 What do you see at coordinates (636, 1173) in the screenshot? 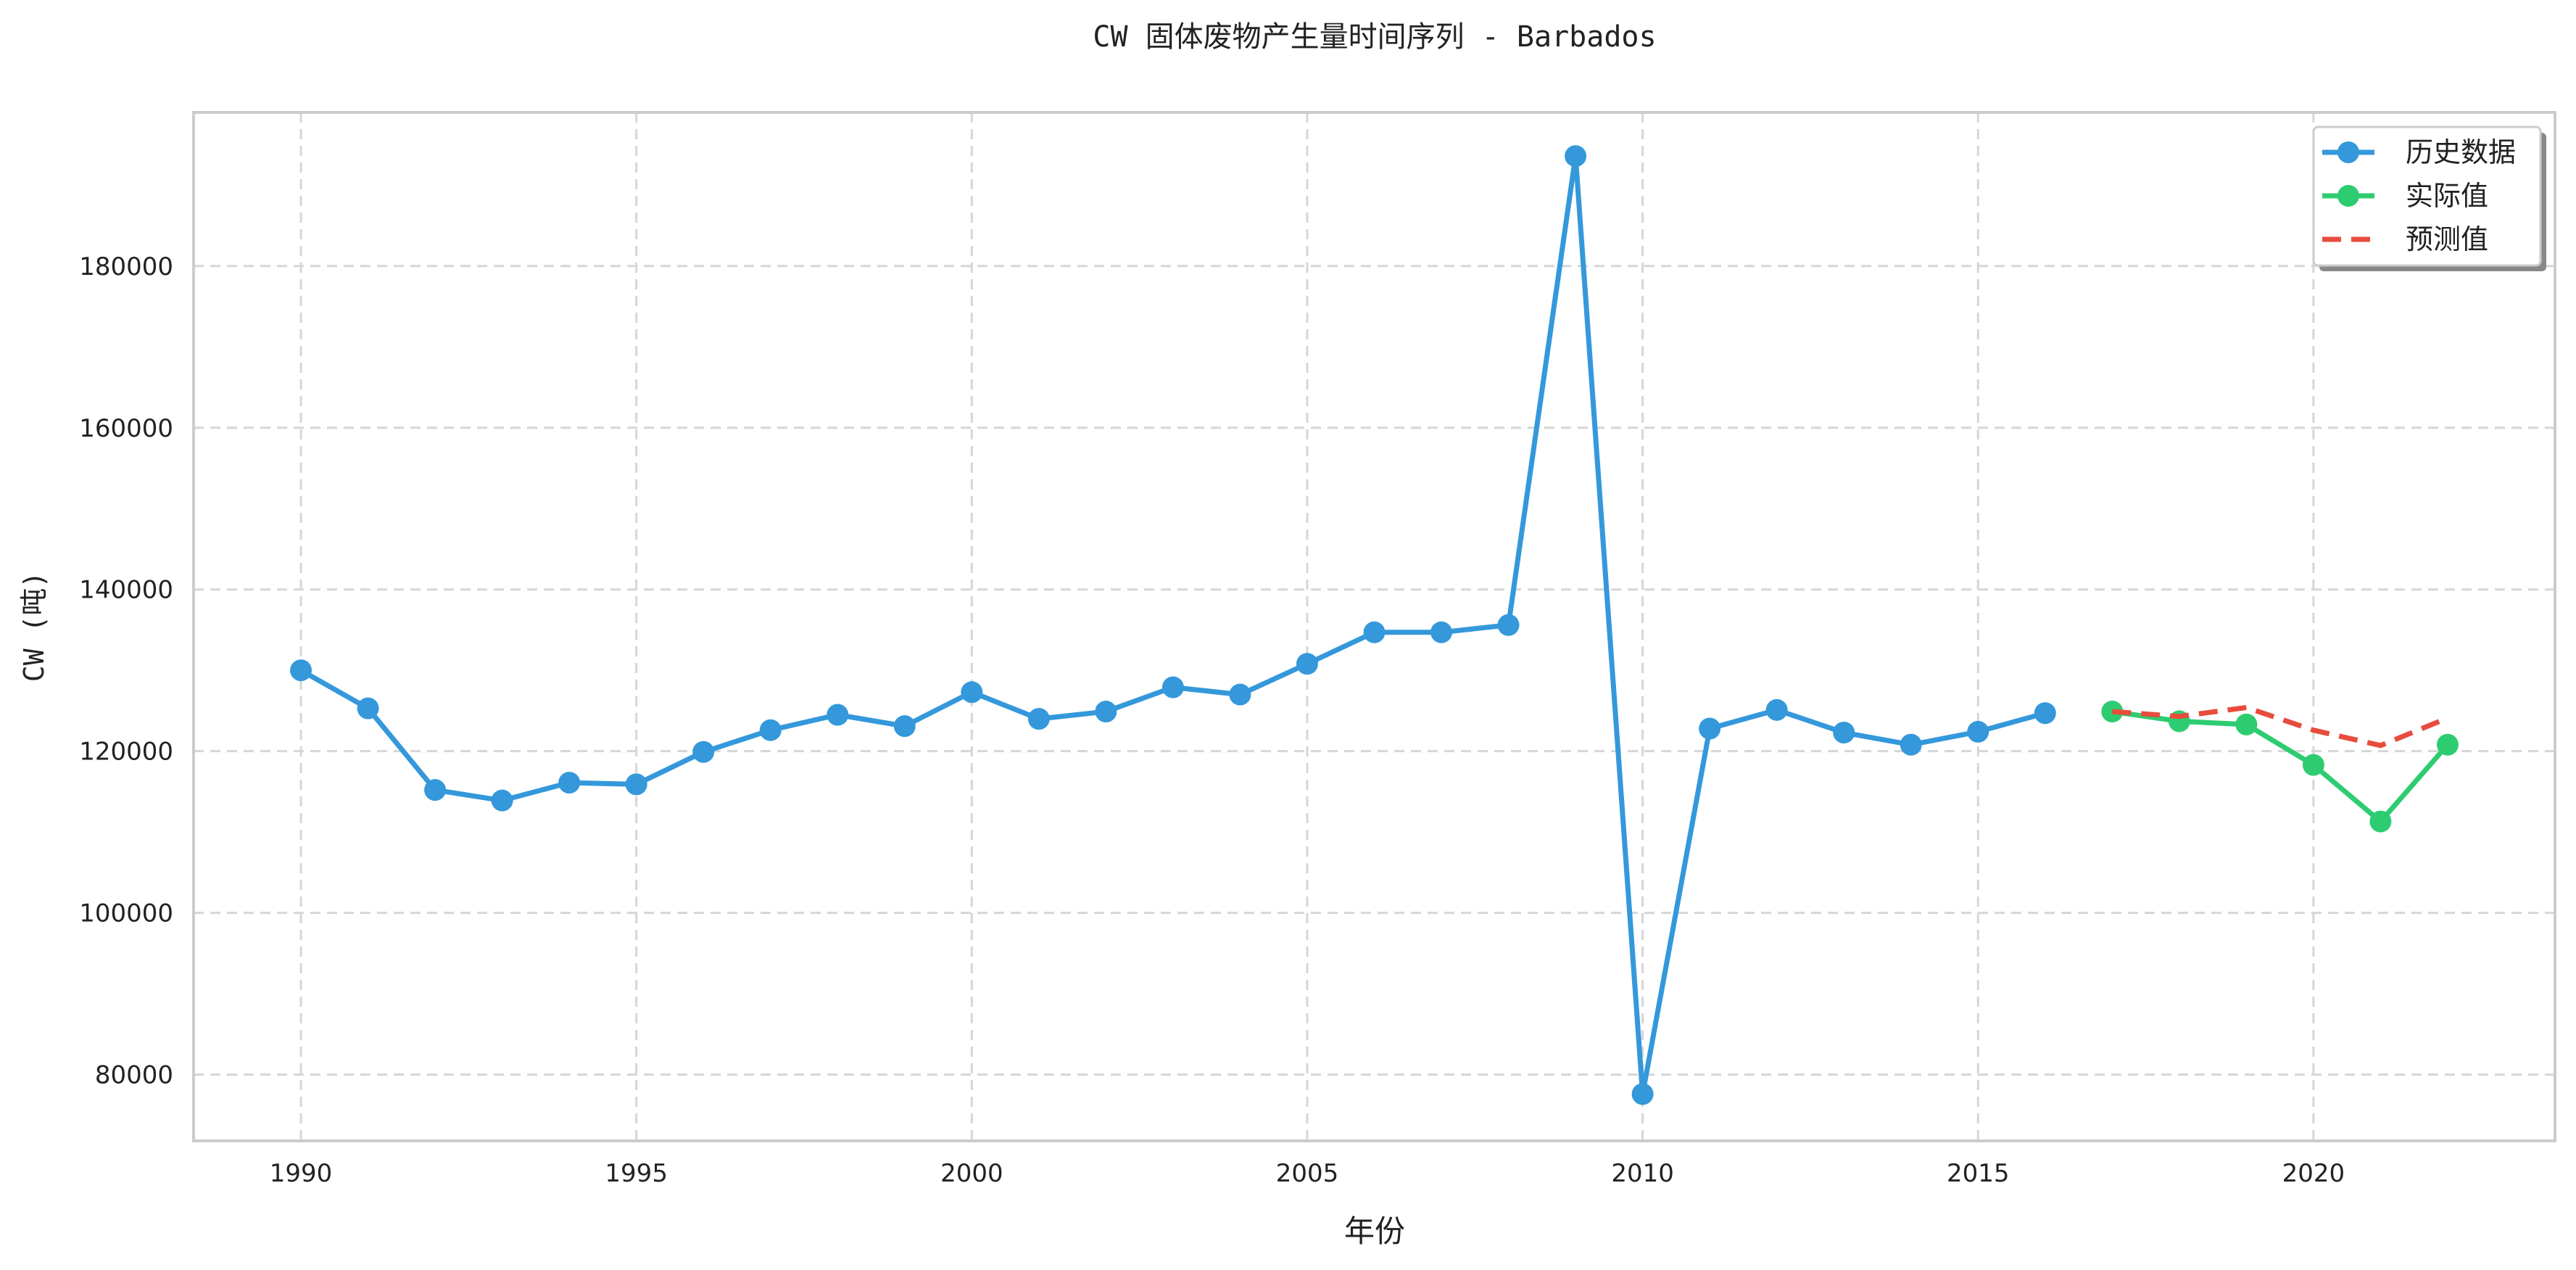
I see `x-tick-label: 1995` at bounding box center [636, 1173].